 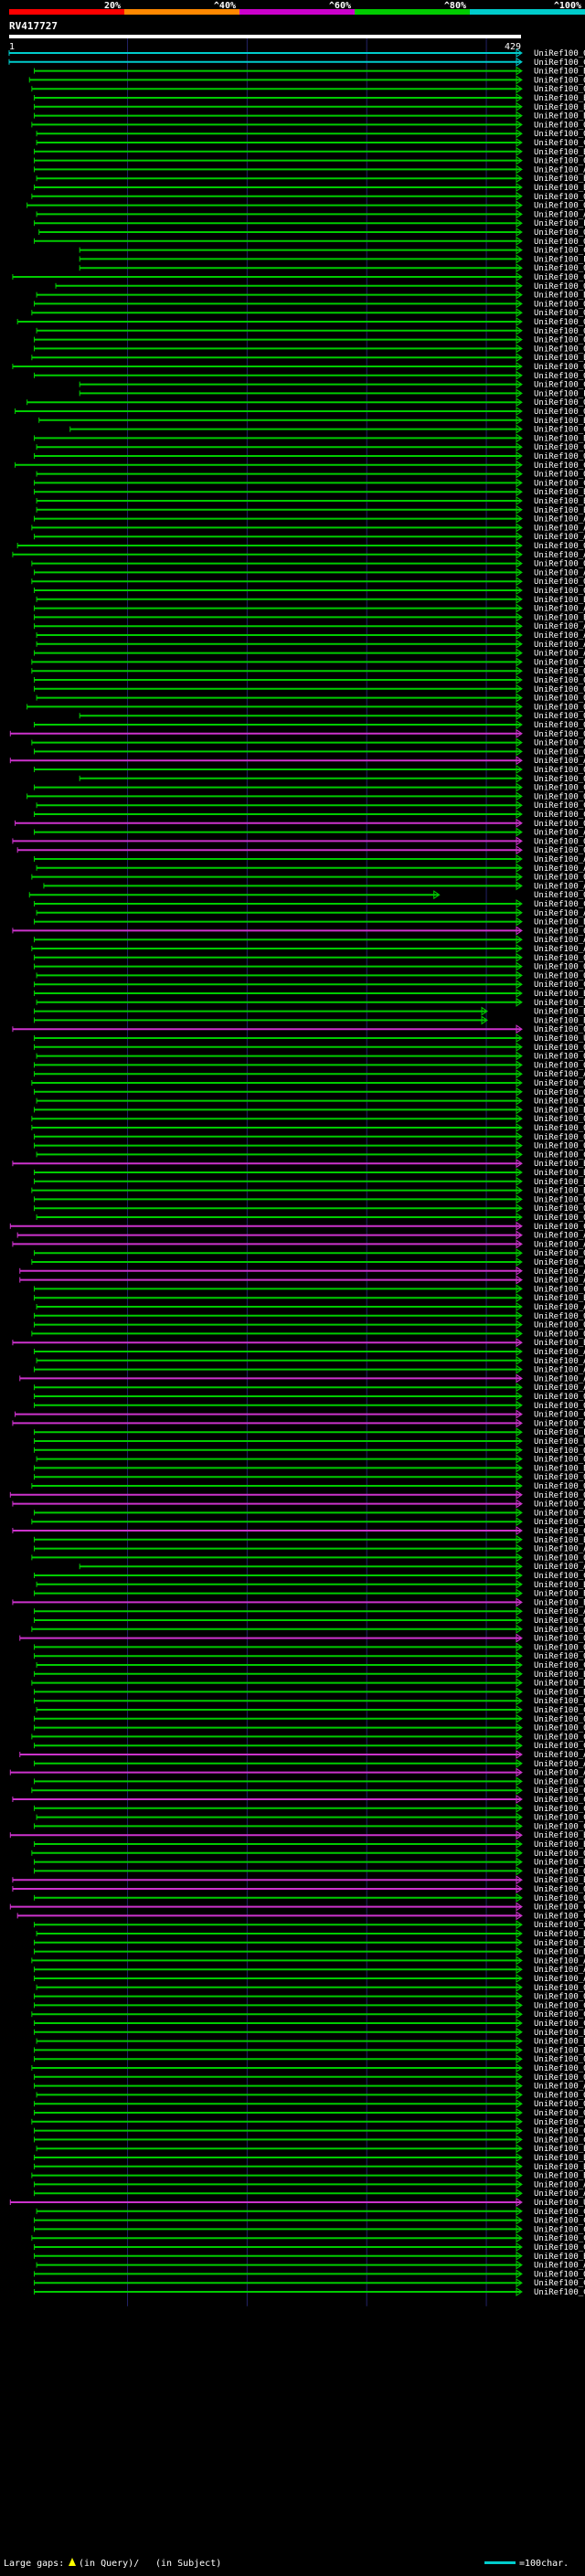 What do you see at coordinates (560, 1908) in the screenshot?
I see `hit-label: UniRef100_C5ZG58` at bounding box center [560, 1908].